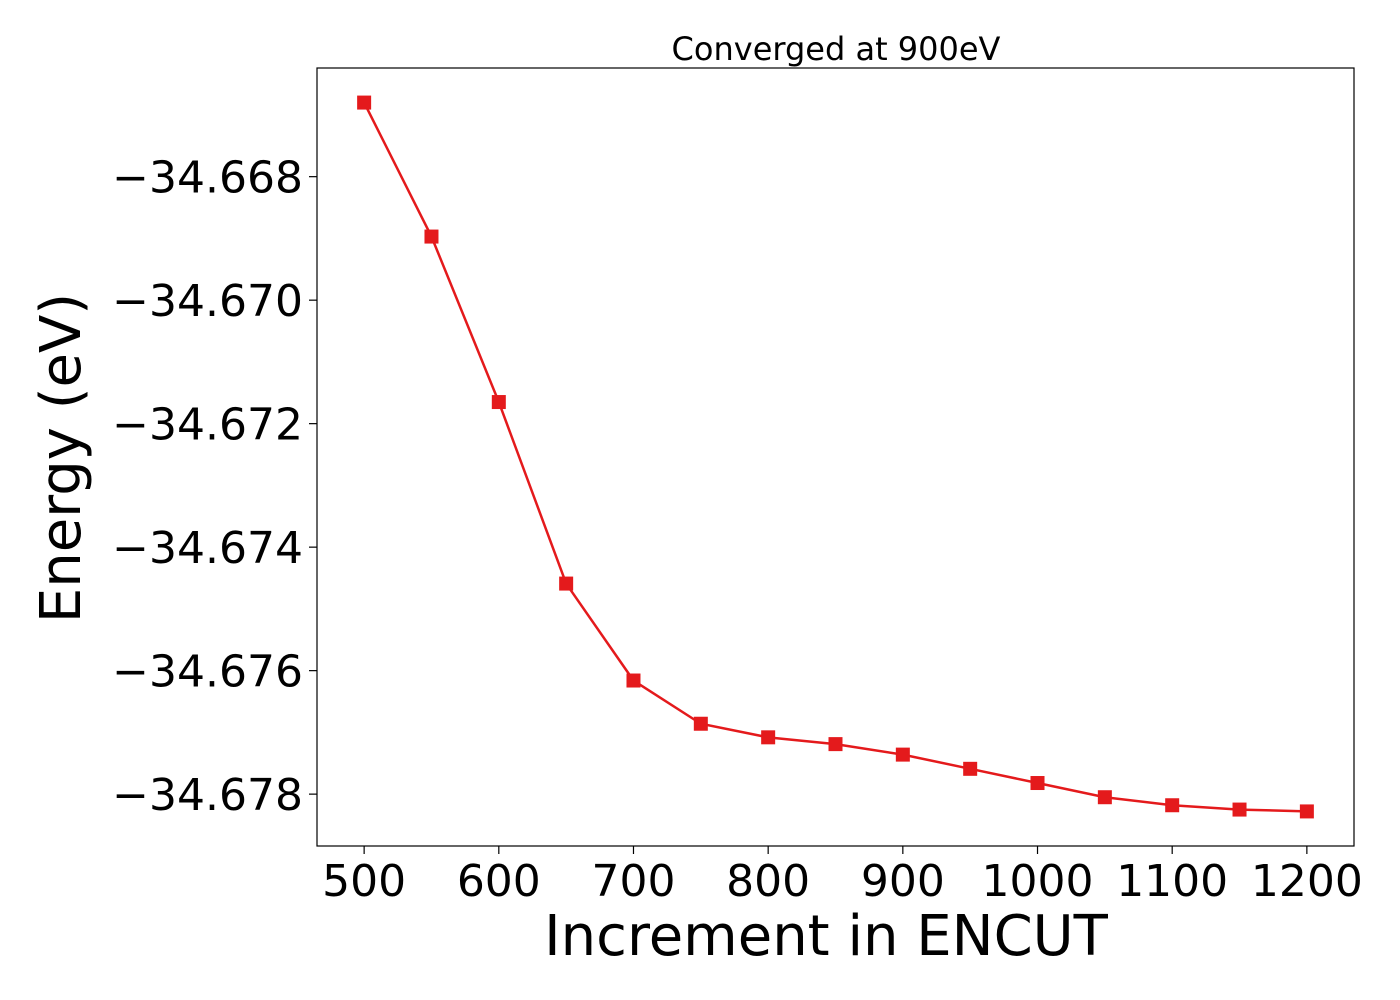 Image resolution: width=1400 pixels, height=1000 pixels. Describe the element at coordinates (1038, 881) in the screenshot. I see `x-tick-label: 1000` at that location.